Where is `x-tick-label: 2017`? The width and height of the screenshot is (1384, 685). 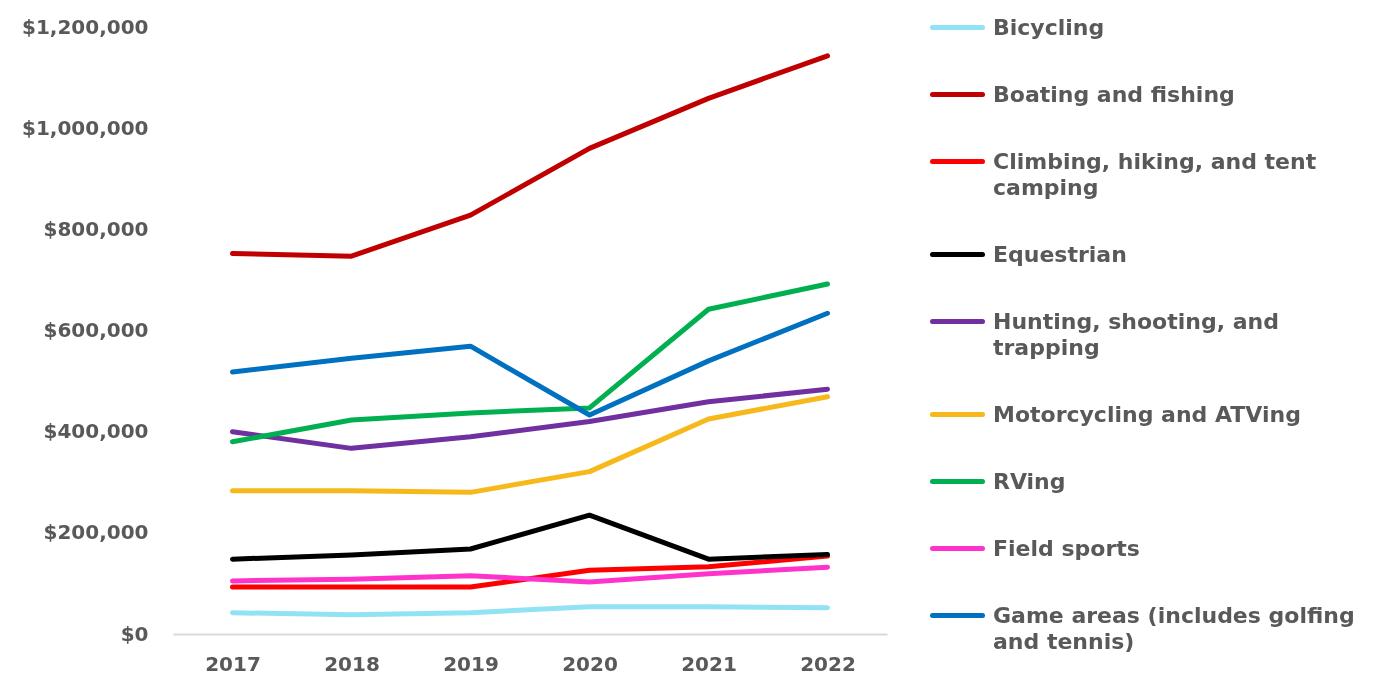
x-tick-label: 2017 is located at coordinates (233, 663).